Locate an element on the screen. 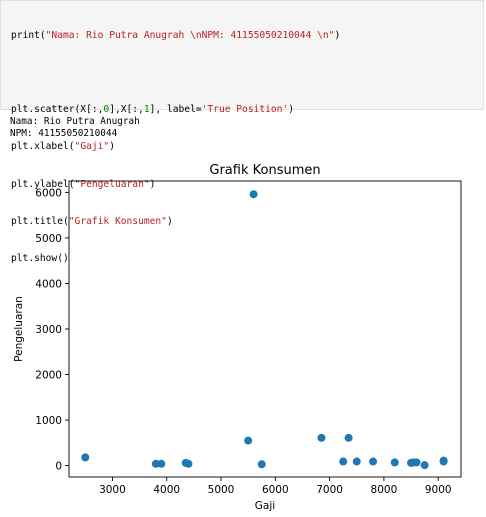 This screenshot has height=517, width=486. chart-title: Grafik Konsumen is located at coordinates (264, 170).